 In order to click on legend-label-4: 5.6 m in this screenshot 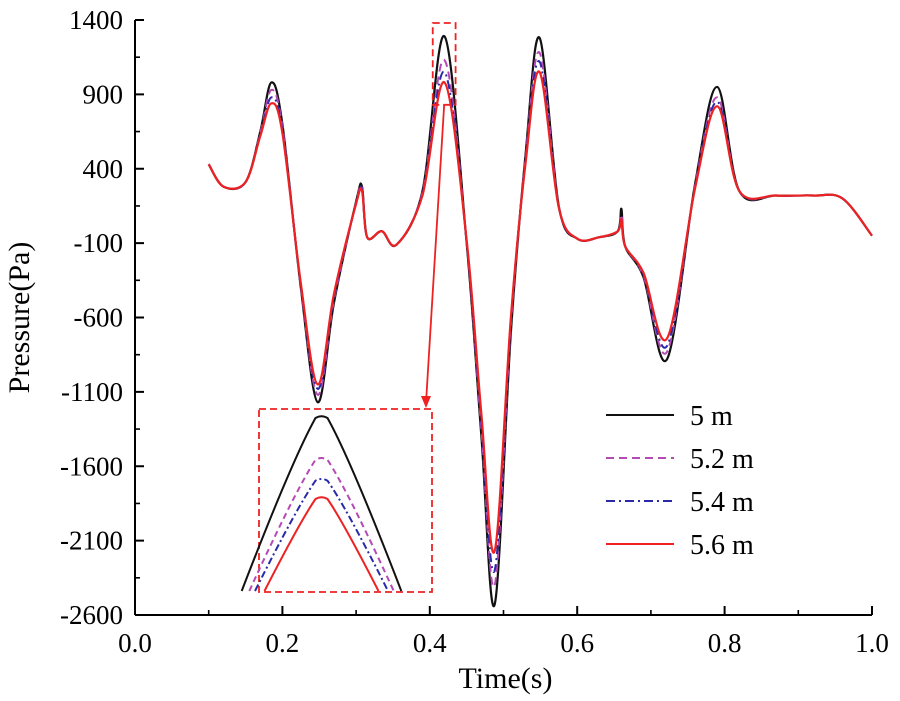, I will do `click(722, 545)`.